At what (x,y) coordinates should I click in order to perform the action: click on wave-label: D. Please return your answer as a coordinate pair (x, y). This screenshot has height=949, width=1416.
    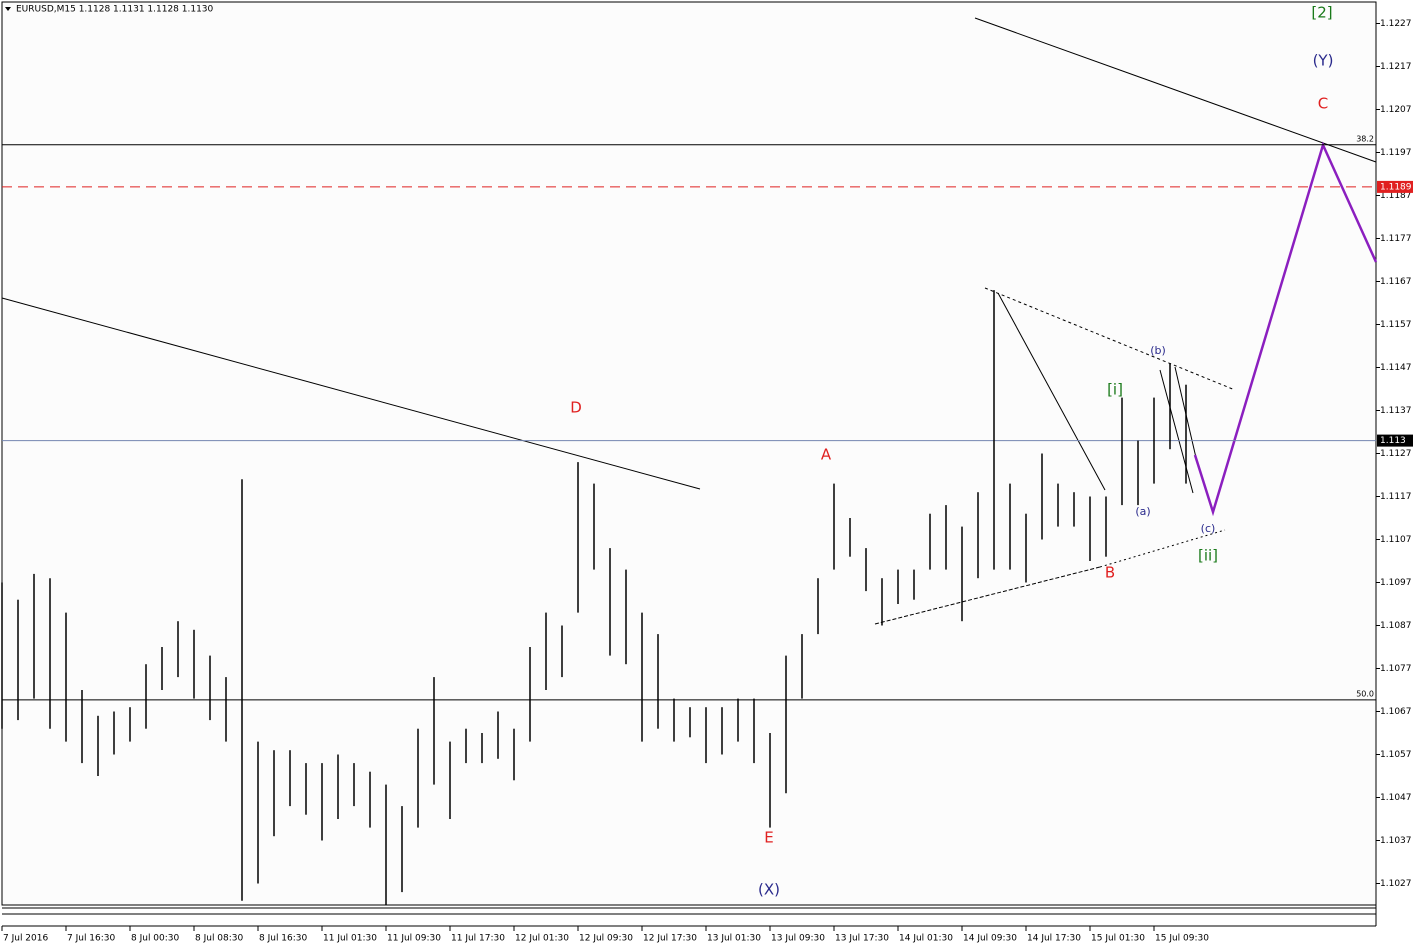
    Looking at the image, I should click on (576, 408).